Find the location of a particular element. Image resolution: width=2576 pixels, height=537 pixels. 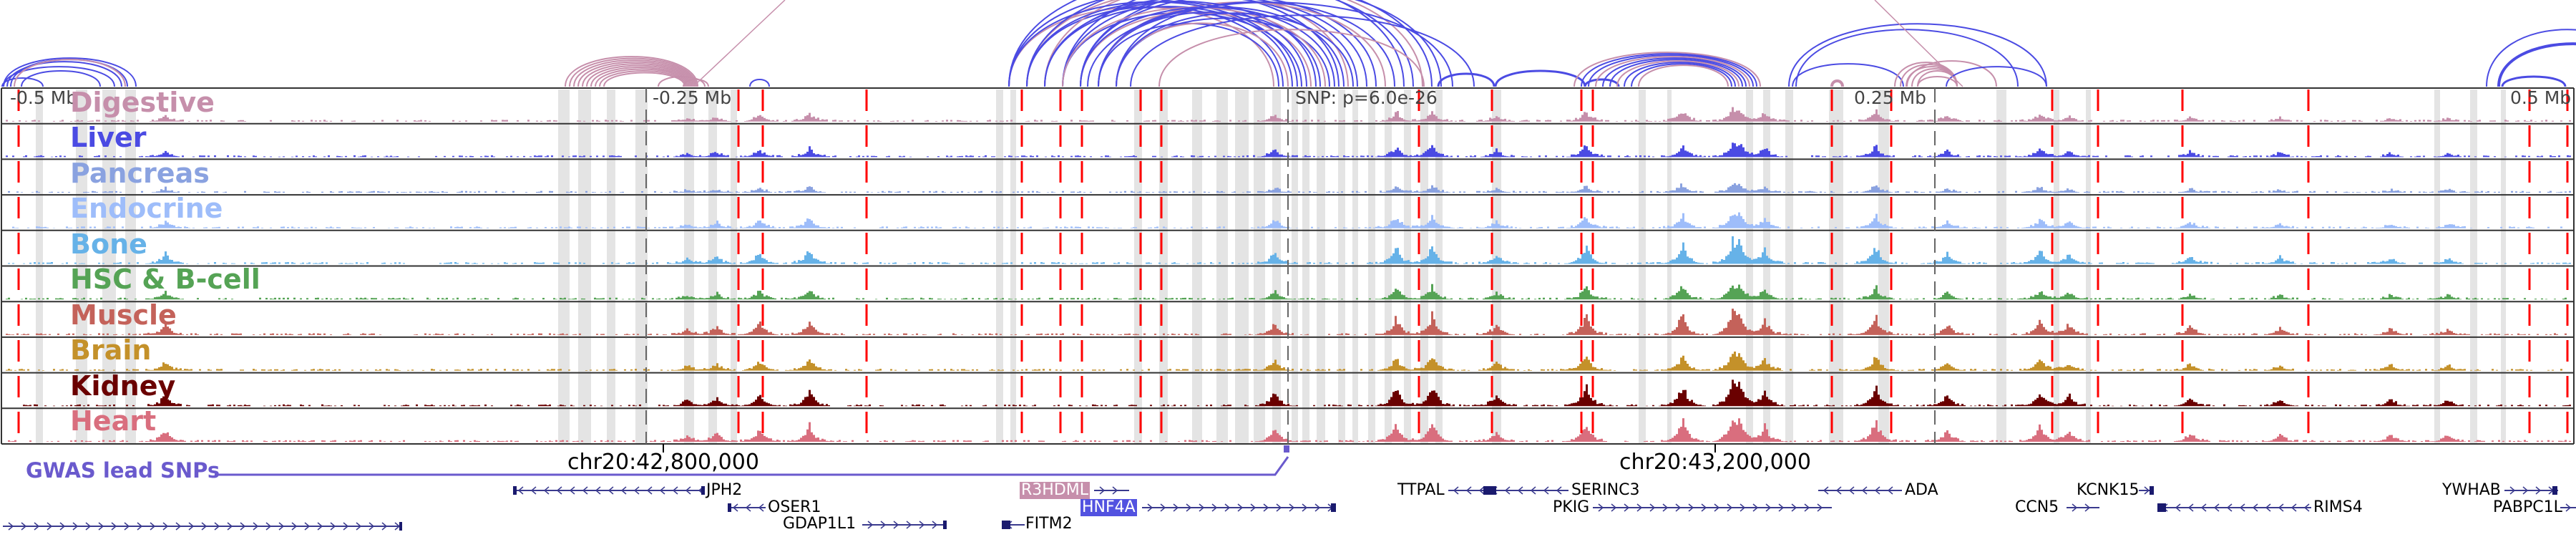

gene-jph2: JPH2 is located at coordinates (724, 490).